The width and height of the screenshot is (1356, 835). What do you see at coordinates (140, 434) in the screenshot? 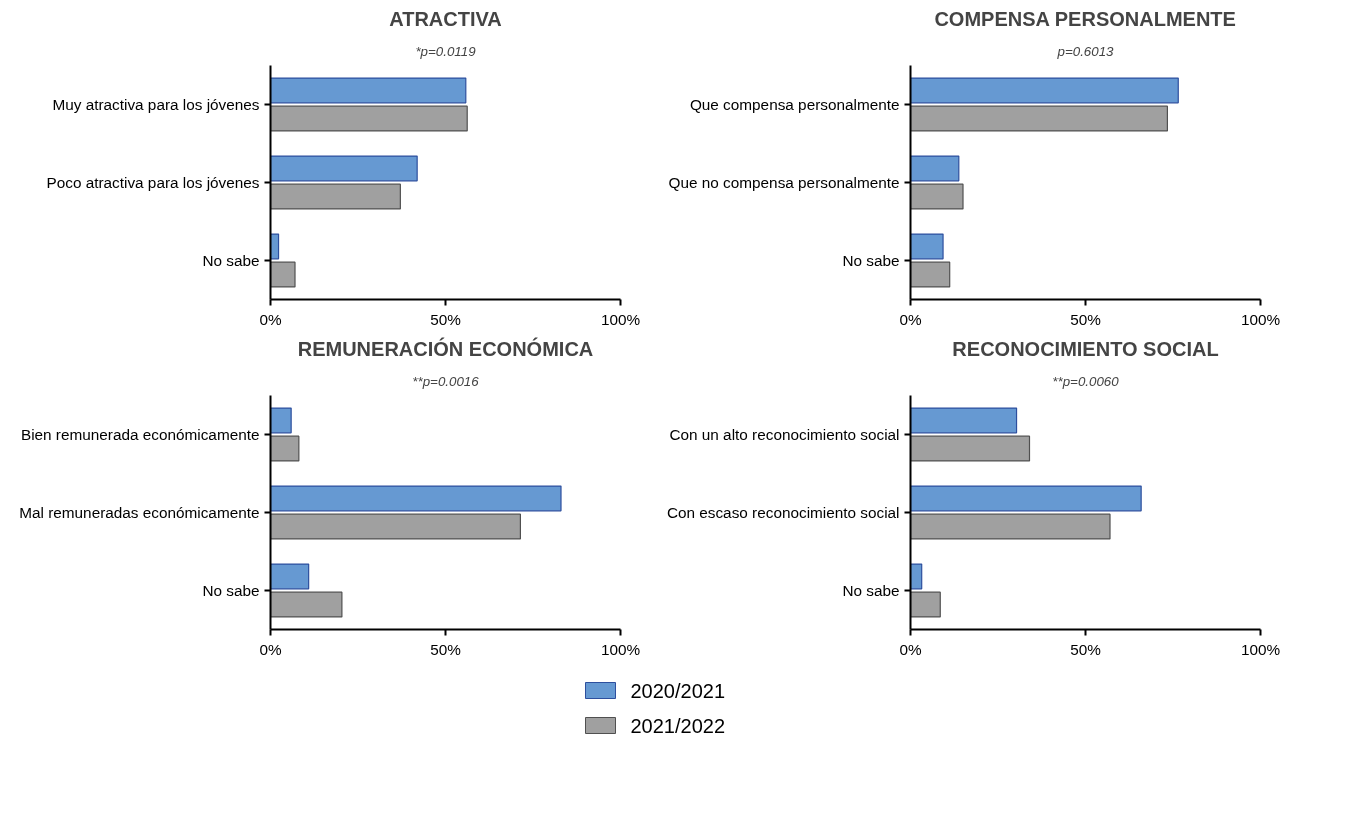
I see `y-tick-label: Bien remunerada económicamente` at bounding box center [140, 434].